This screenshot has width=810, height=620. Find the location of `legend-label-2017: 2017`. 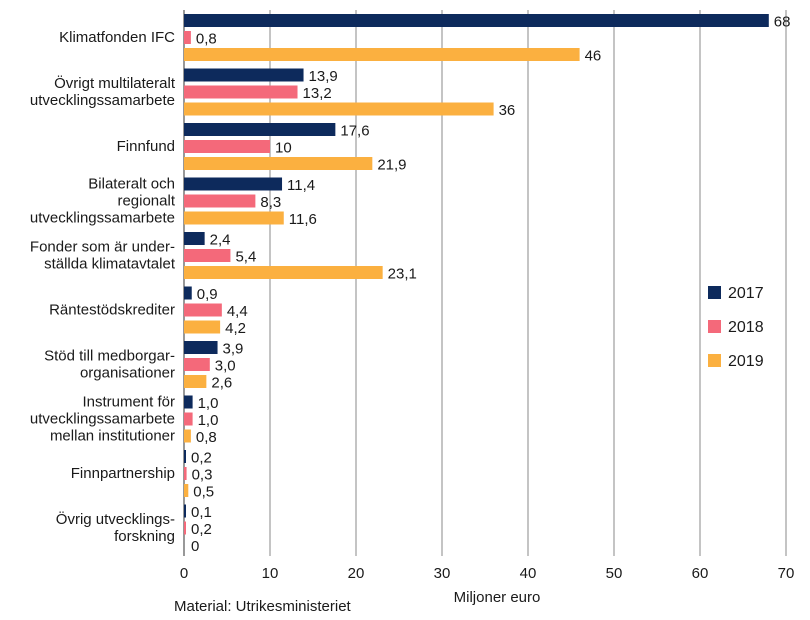

legend-label-2017: 2017 is located at coordinates (746, 293).